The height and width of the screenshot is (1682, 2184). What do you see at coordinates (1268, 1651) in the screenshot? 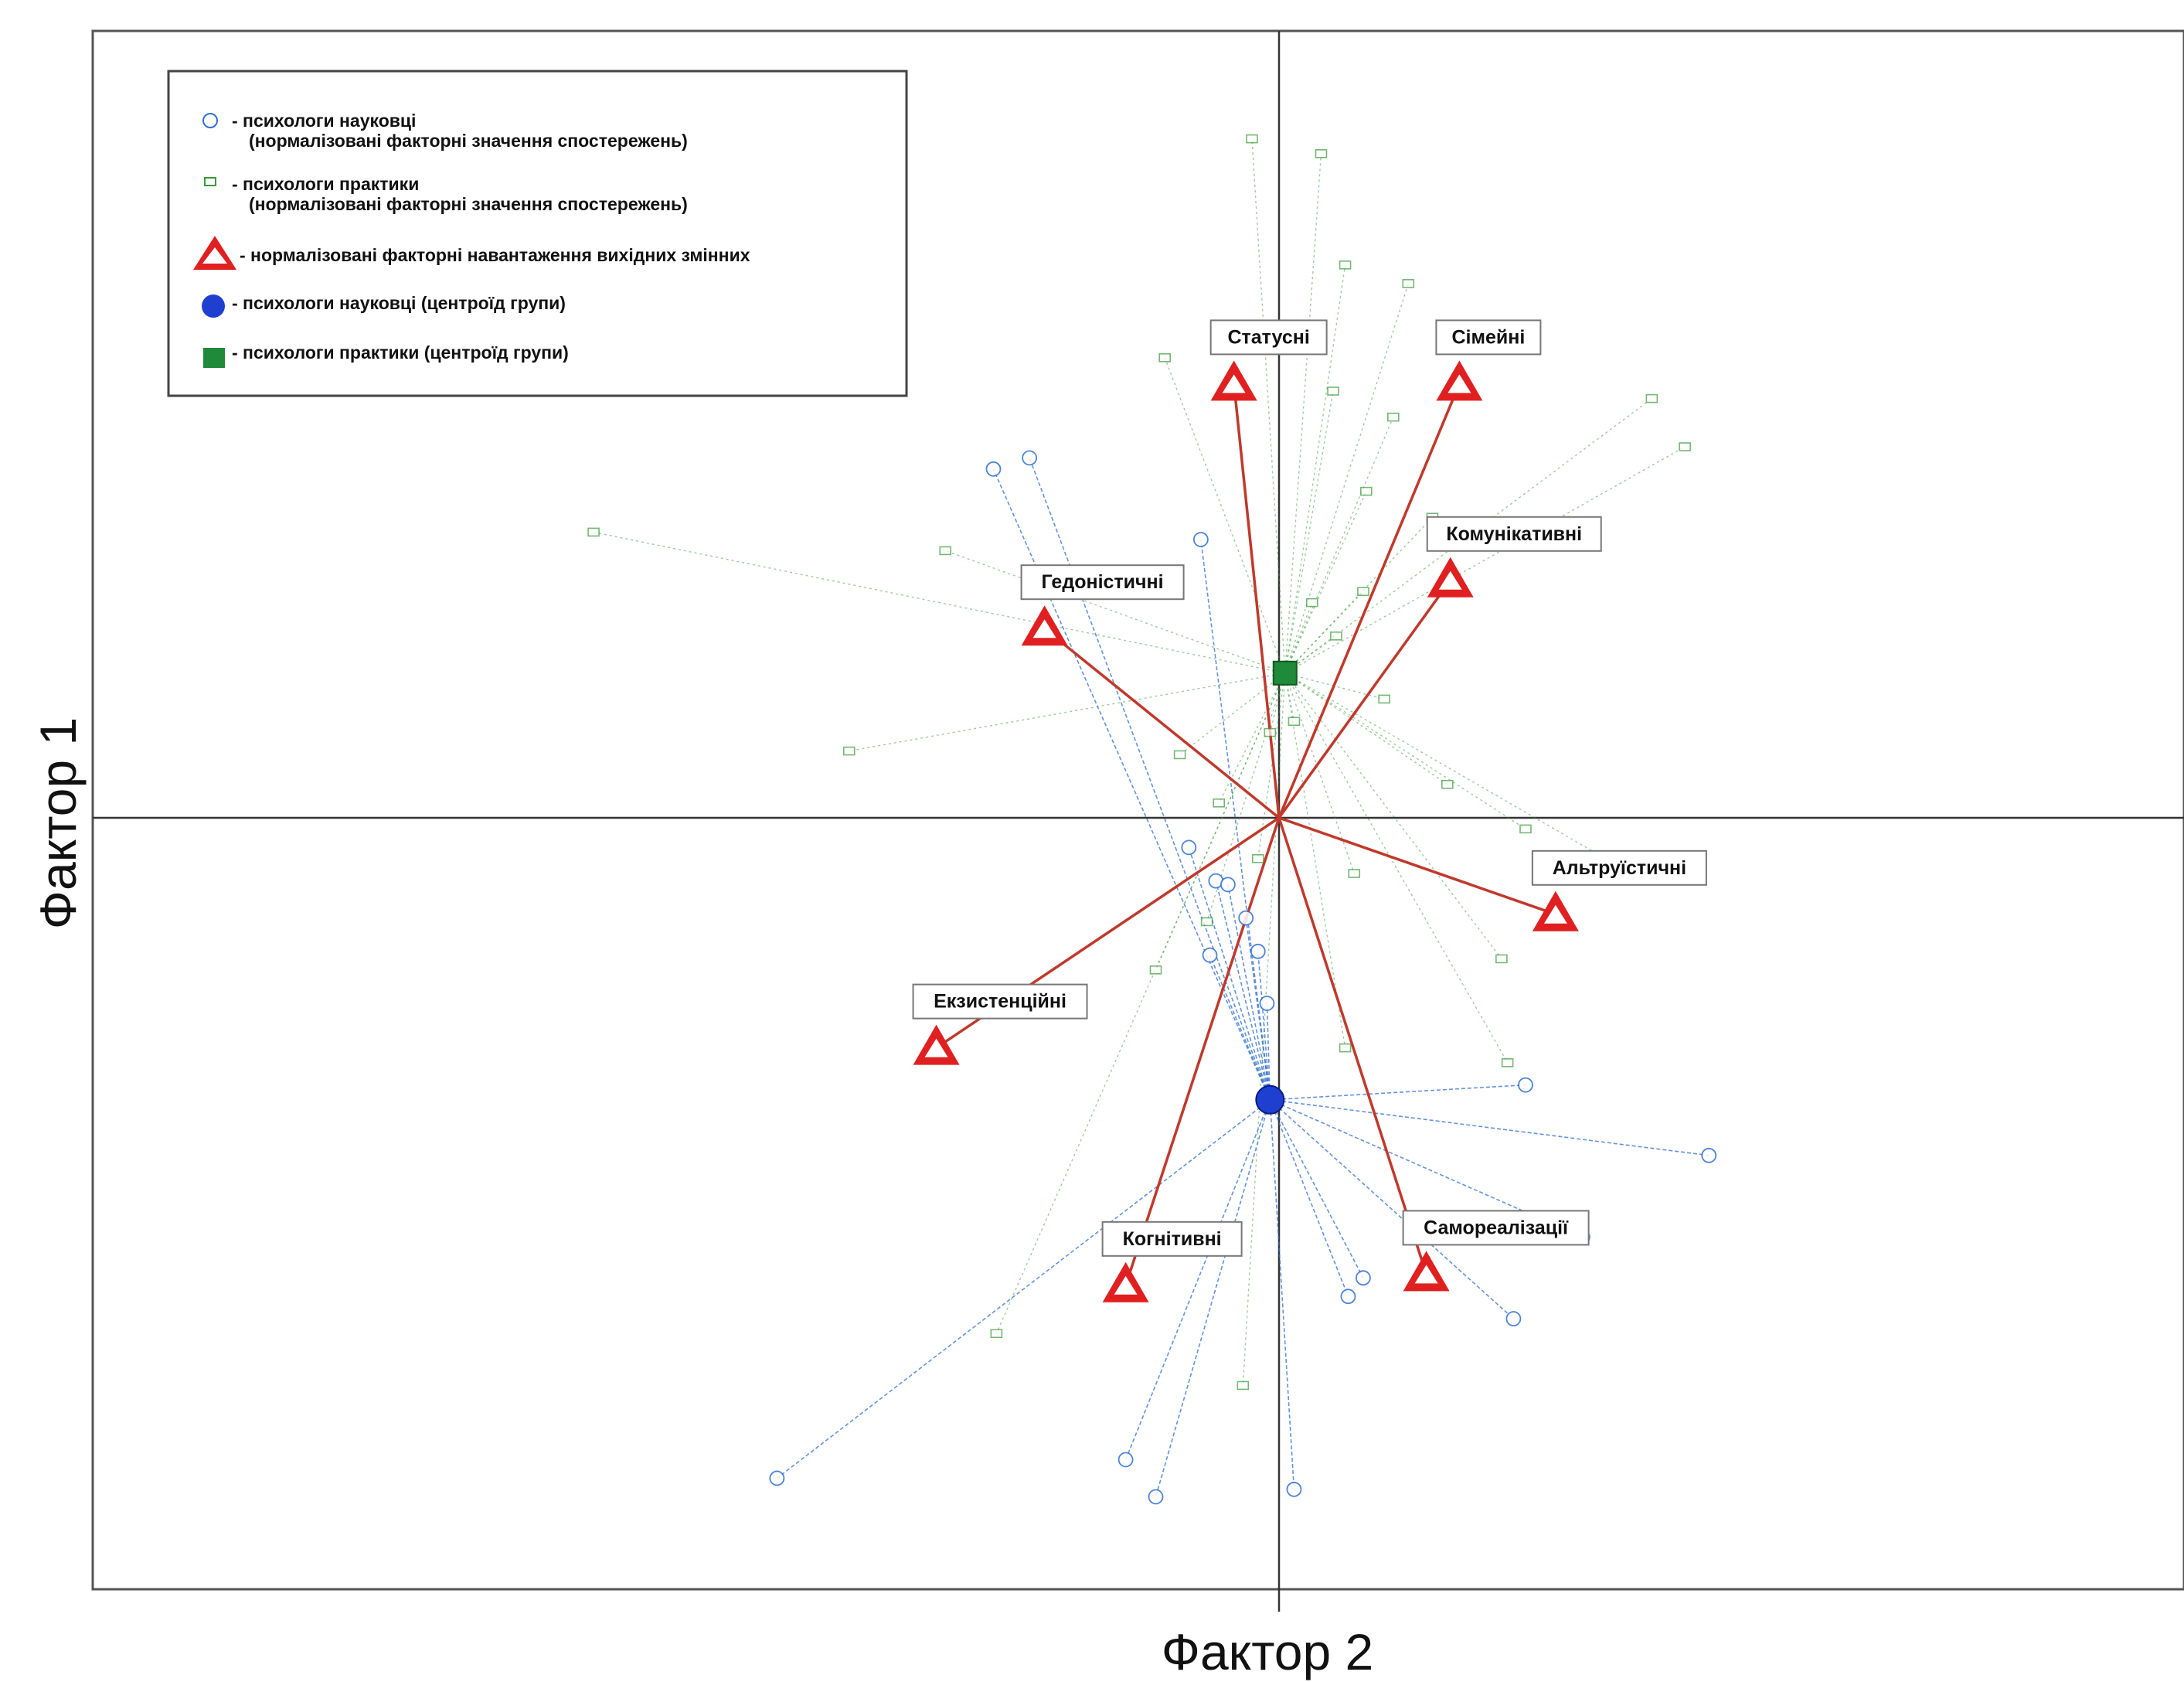
I see `x-axis-title: Фактор 2` at bounding box center [1268, 1651].